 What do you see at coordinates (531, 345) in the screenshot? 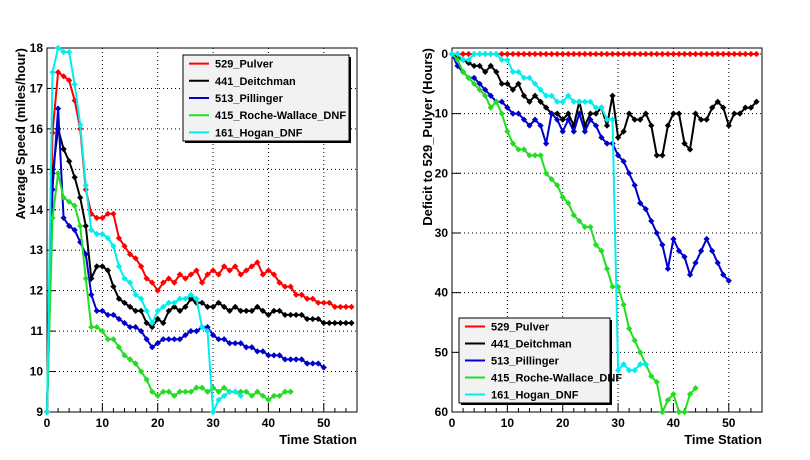
I see `deficit-legend-label: 441_Deitchman` at bounding box center [531, 345].